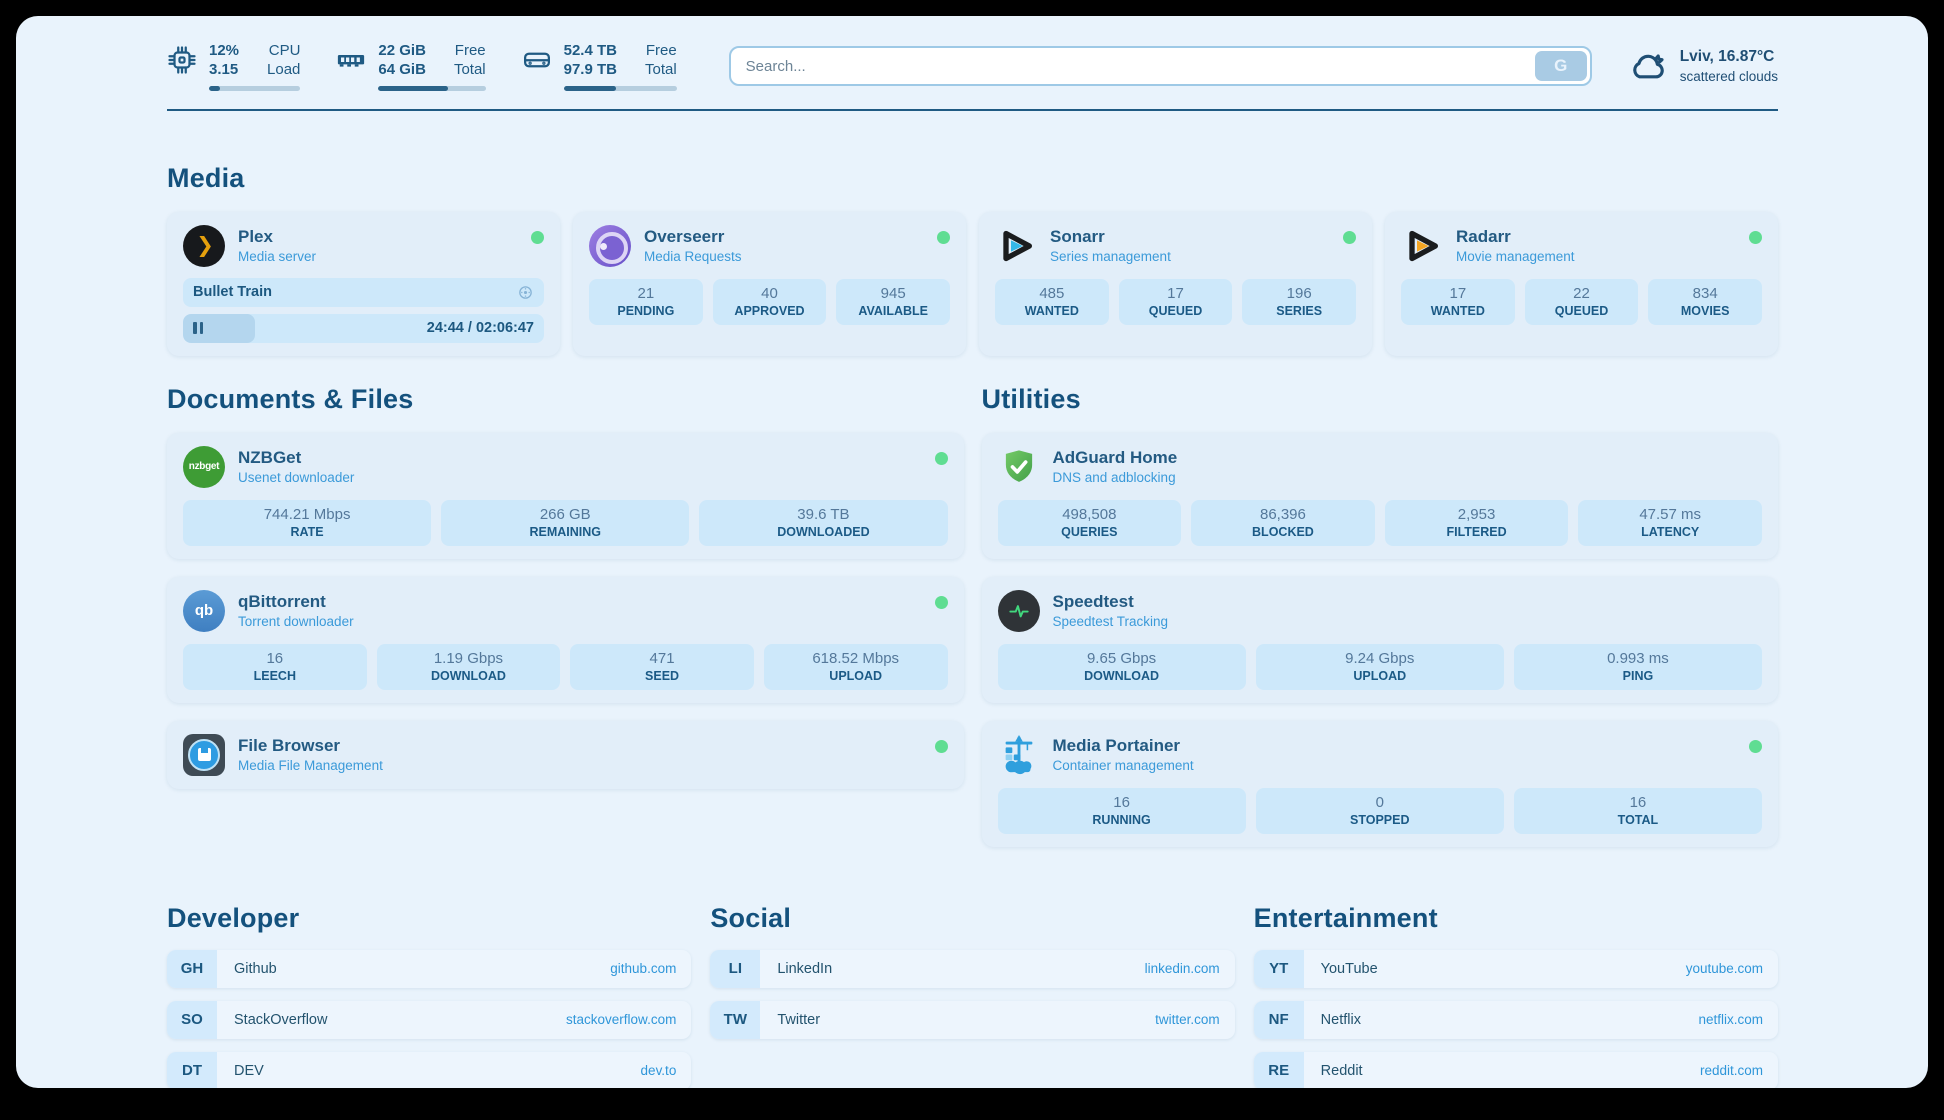 The height and width of the screenshot is (1120, 1944). I want to click on bookmark-name: StackOverflow, so click(281, 1019).